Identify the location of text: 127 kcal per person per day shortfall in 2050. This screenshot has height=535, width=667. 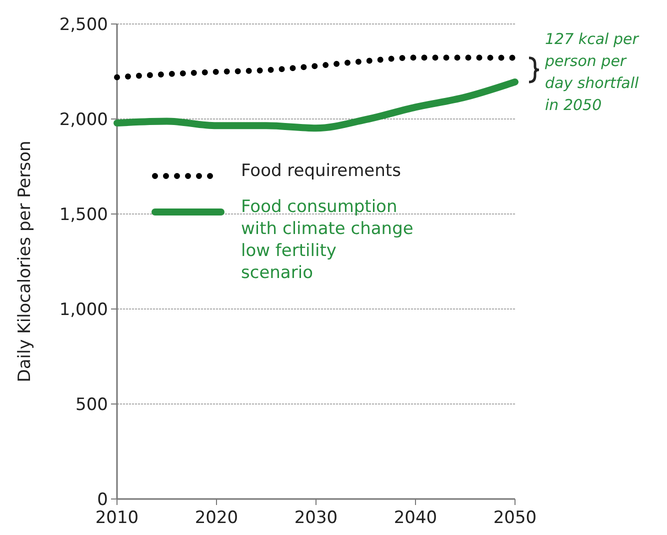
(592, 72).